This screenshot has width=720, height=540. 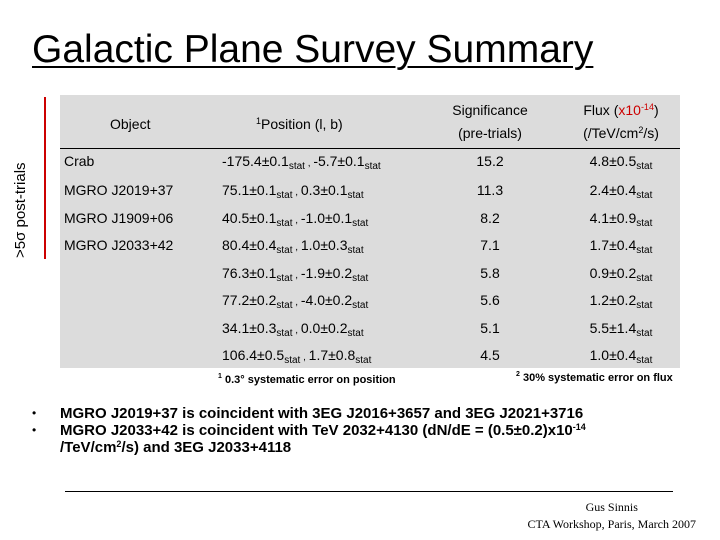 What do you see at coordinates (295, 301) in the screenshot?
I see `row-position: 77.2±0.2stat , -4.0±0.2stat` at bounding box center [295, 301].